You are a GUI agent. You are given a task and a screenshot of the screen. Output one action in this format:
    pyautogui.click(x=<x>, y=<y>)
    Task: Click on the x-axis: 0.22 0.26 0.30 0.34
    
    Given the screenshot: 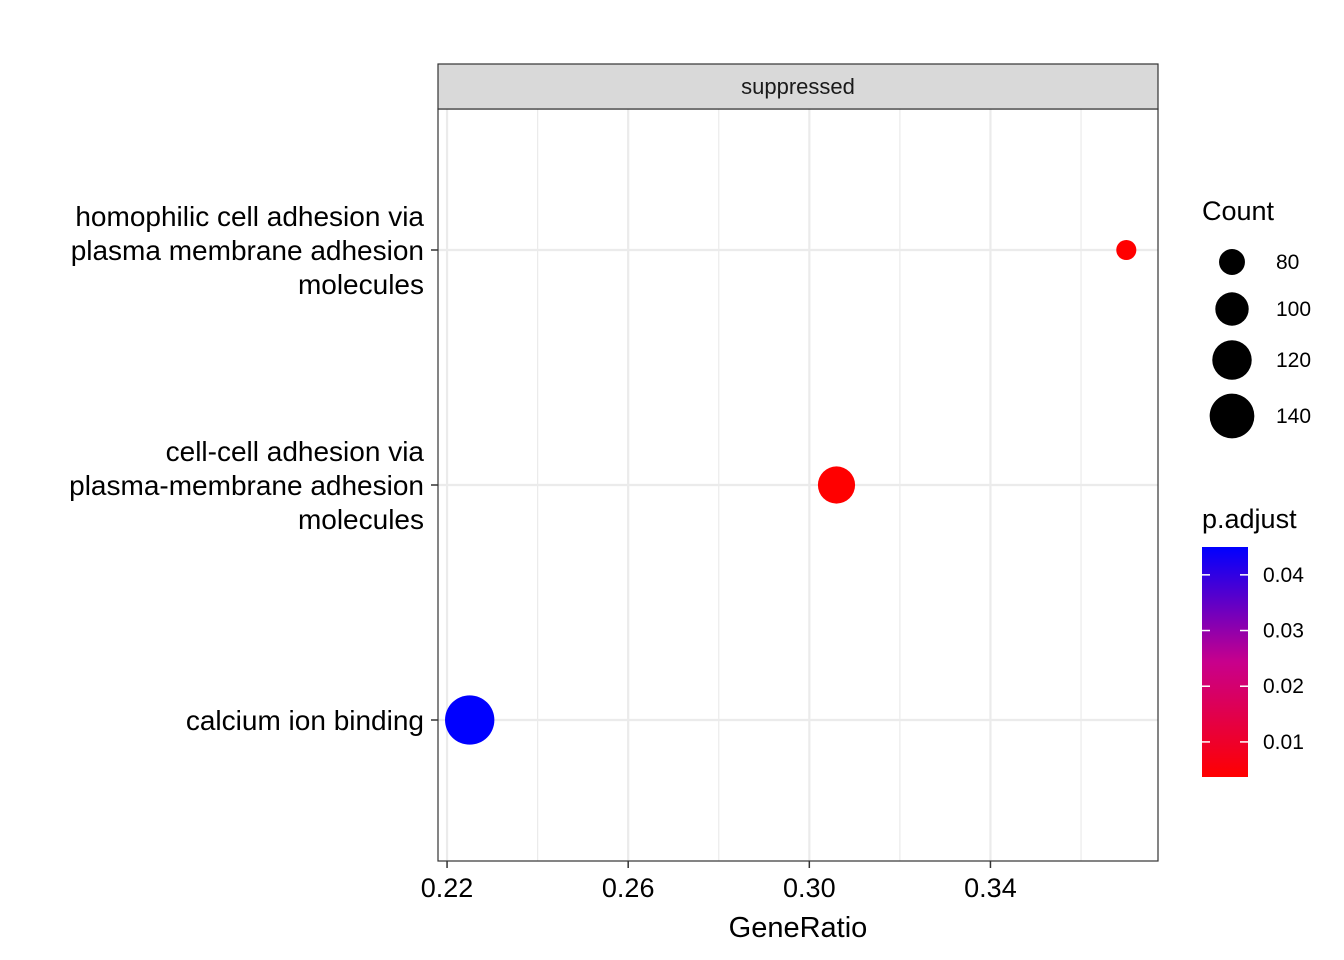 What is the action you would take?
    pyautogui.click(x=719, y=882)
    